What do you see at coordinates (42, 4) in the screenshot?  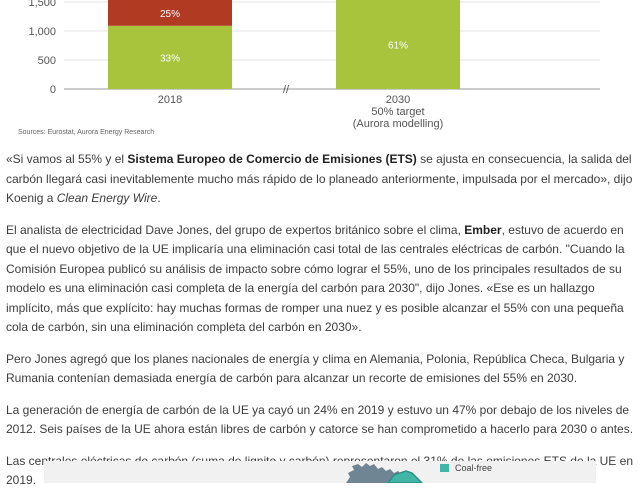 I see `y-tick-label: 1,500` at bounding box center [42, 4].